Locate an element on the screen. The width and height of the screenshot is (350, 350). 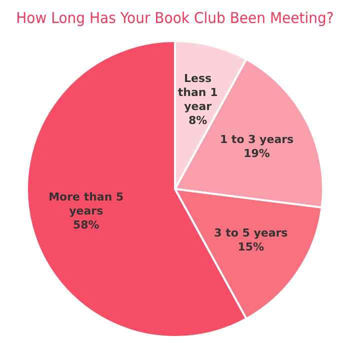
data-label: 8% is located at coordinates (198, 120).